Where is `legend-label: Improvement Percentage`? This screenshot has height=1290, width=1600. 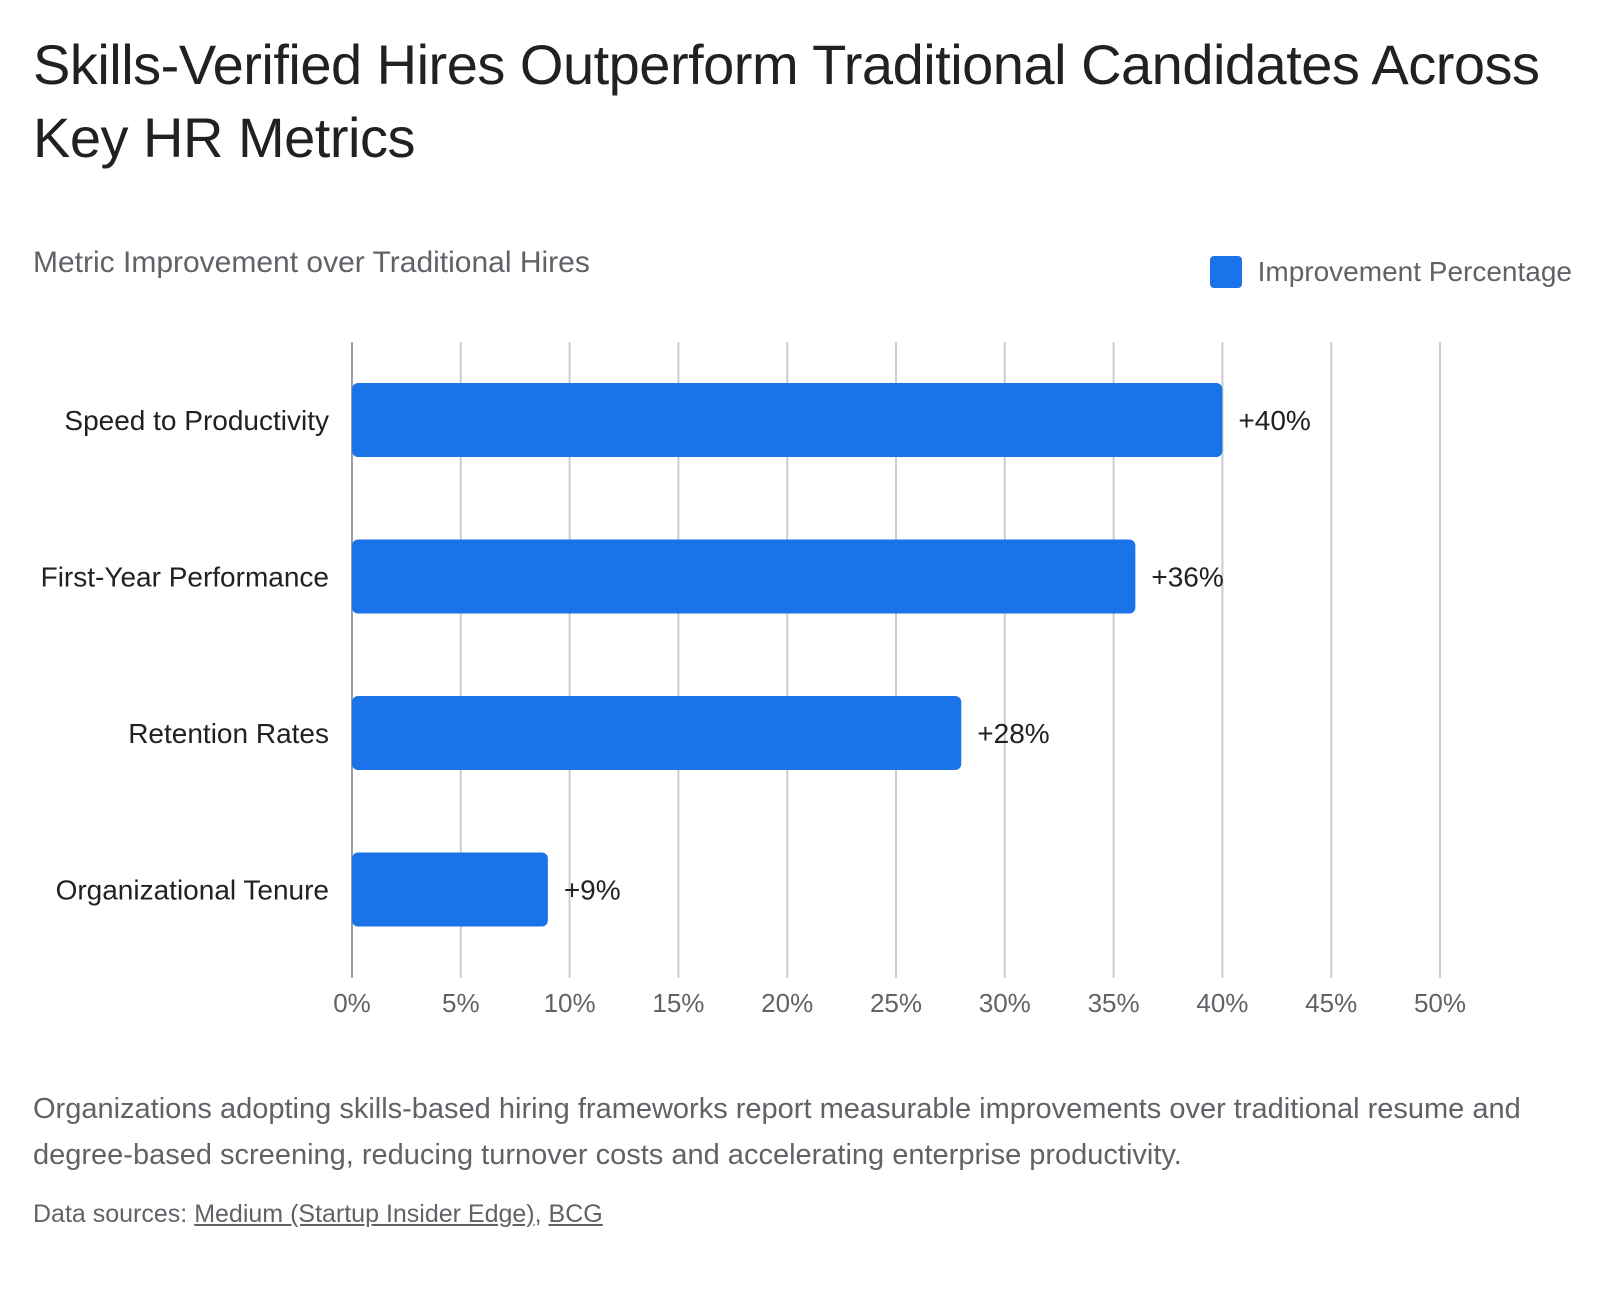 legend-label: Improvement Percentage is located at coordinates (1414, 271).